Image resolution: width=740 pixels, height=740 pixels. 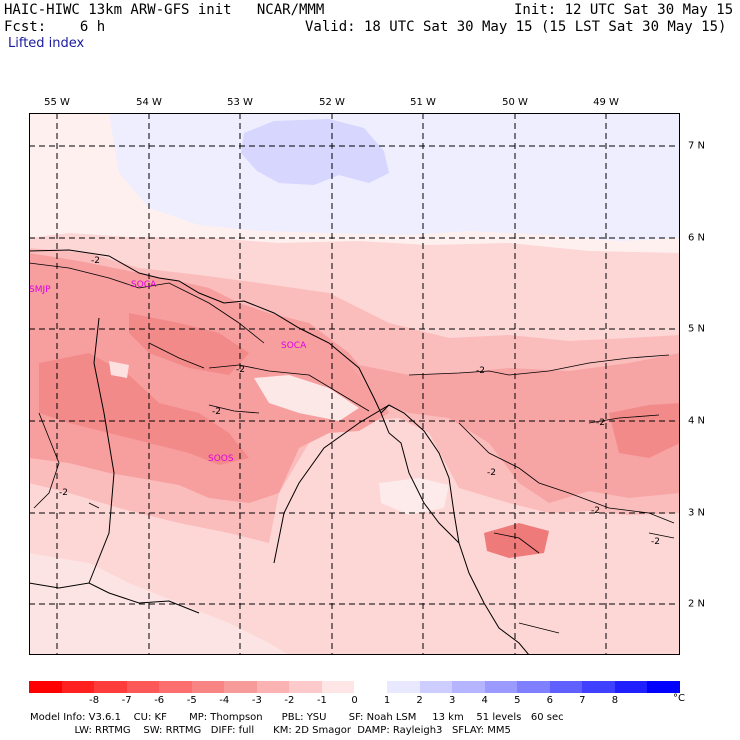 What do you see at coordinates (321, 700) in the screenshot?
I see `colorbar-tick-label: -1` at bounding box center [321, 700].